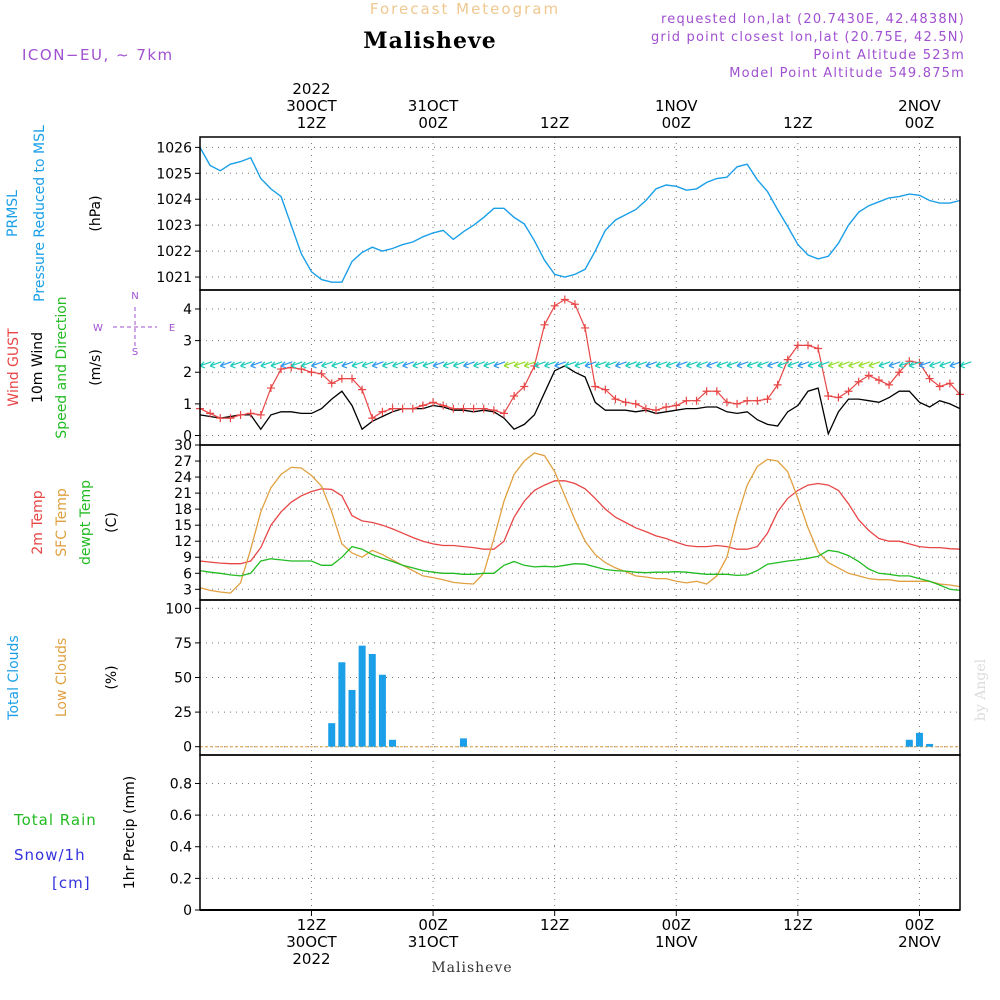 The width and height of the screenshot is (1000, 1000). What do you see at coordinates (919, 942) in the screenshot?
I see `bottom-time-label: 2NOV` at bounding box center [919, 942].